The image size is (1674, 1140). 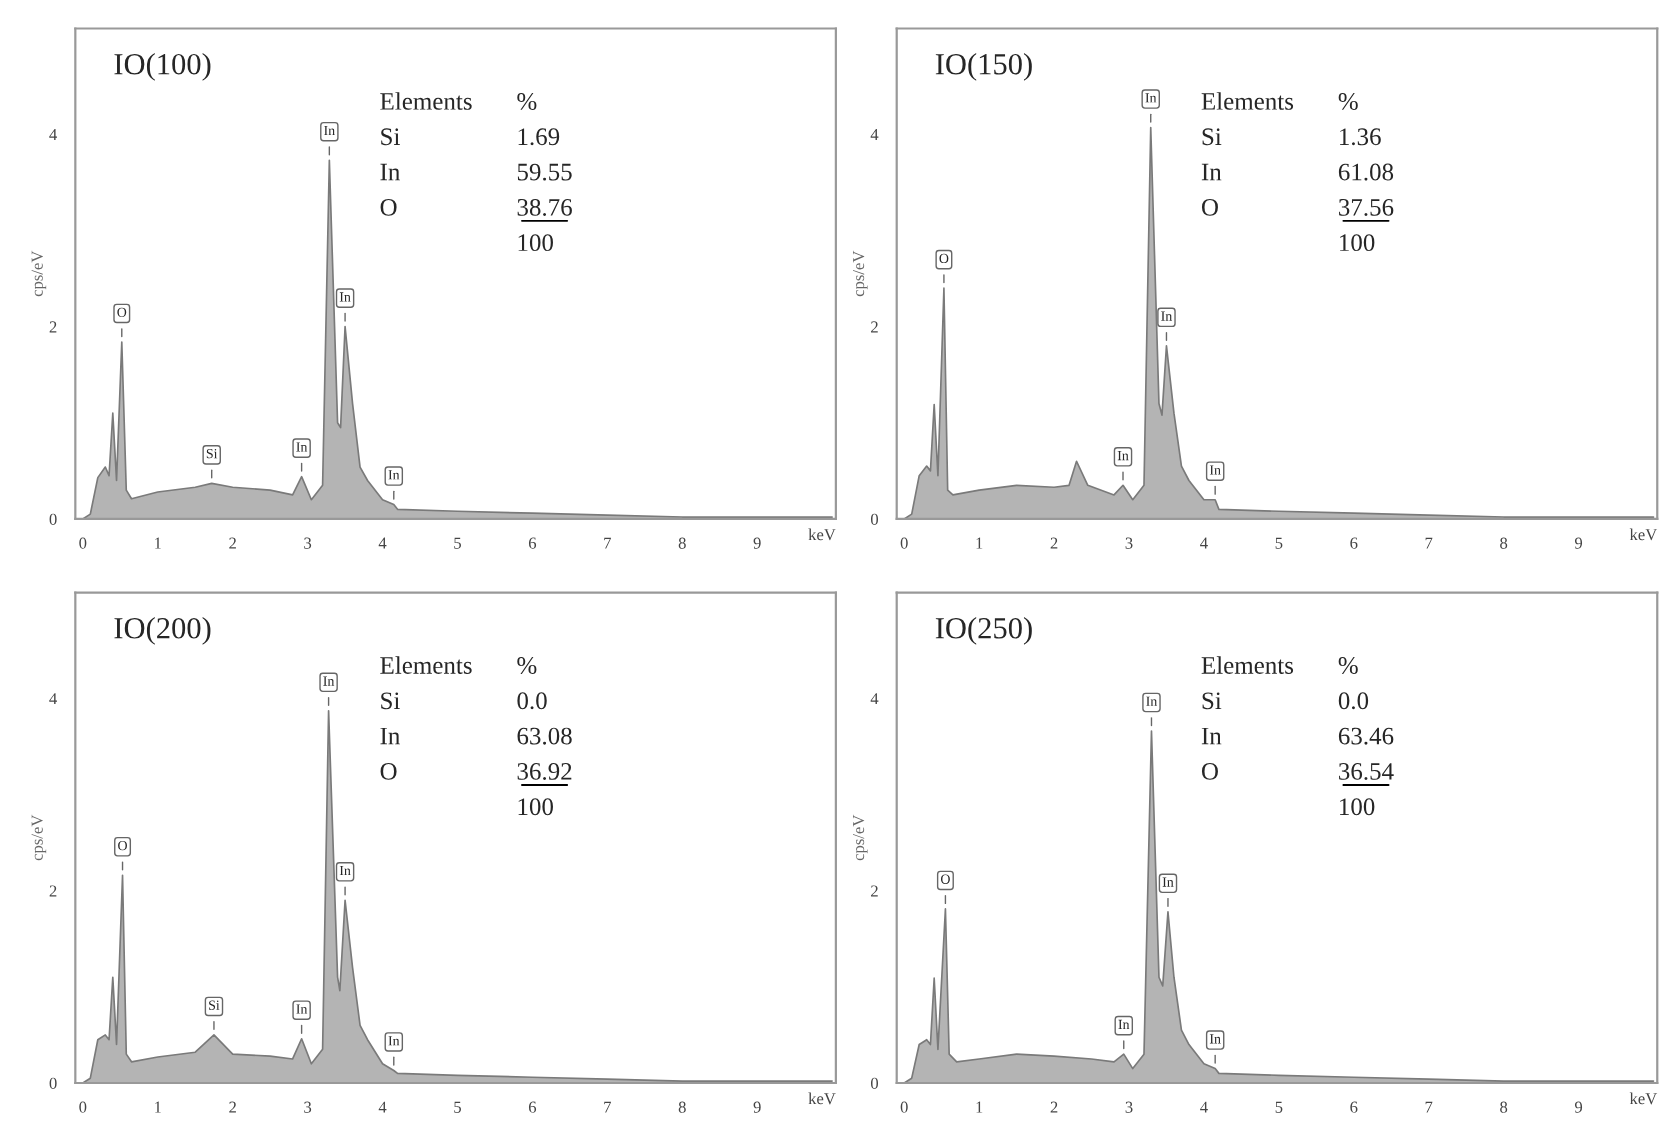 What do you see at coordinates (1366, 172) in the screenshot?
I see `annotation: 61.08` at bounding box center [1366, 172].